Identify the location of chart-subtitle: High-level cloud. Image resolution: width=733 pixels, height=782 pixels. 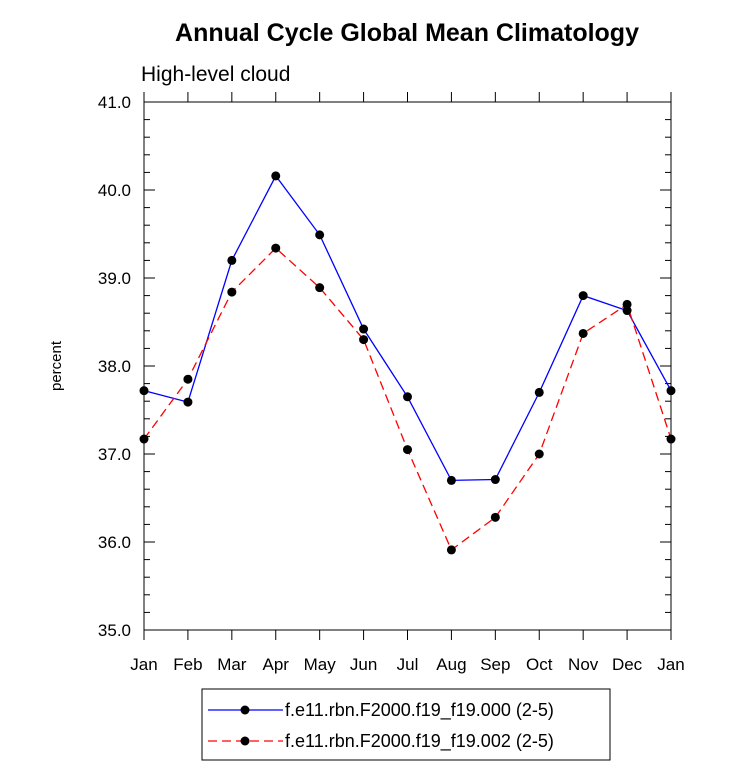
(215, 74).